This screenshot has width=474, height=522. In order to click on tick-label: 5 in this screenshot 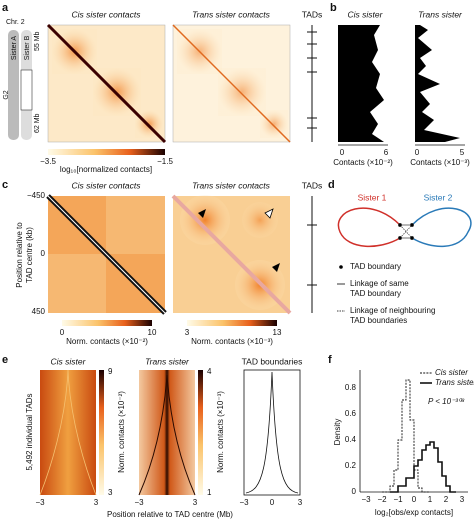, I will do `click(462, 152)`.